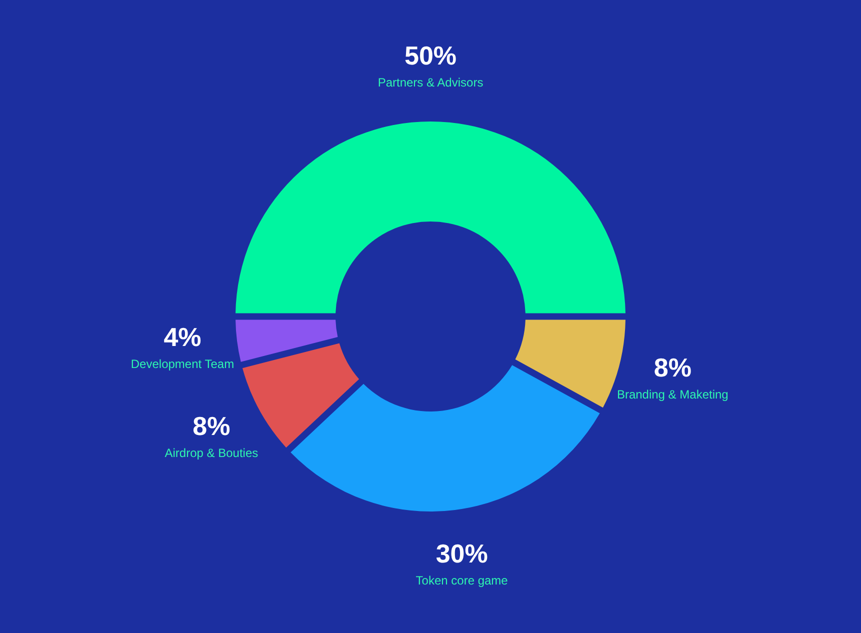  I want to click on data-label: 50%, so click(430, 55).